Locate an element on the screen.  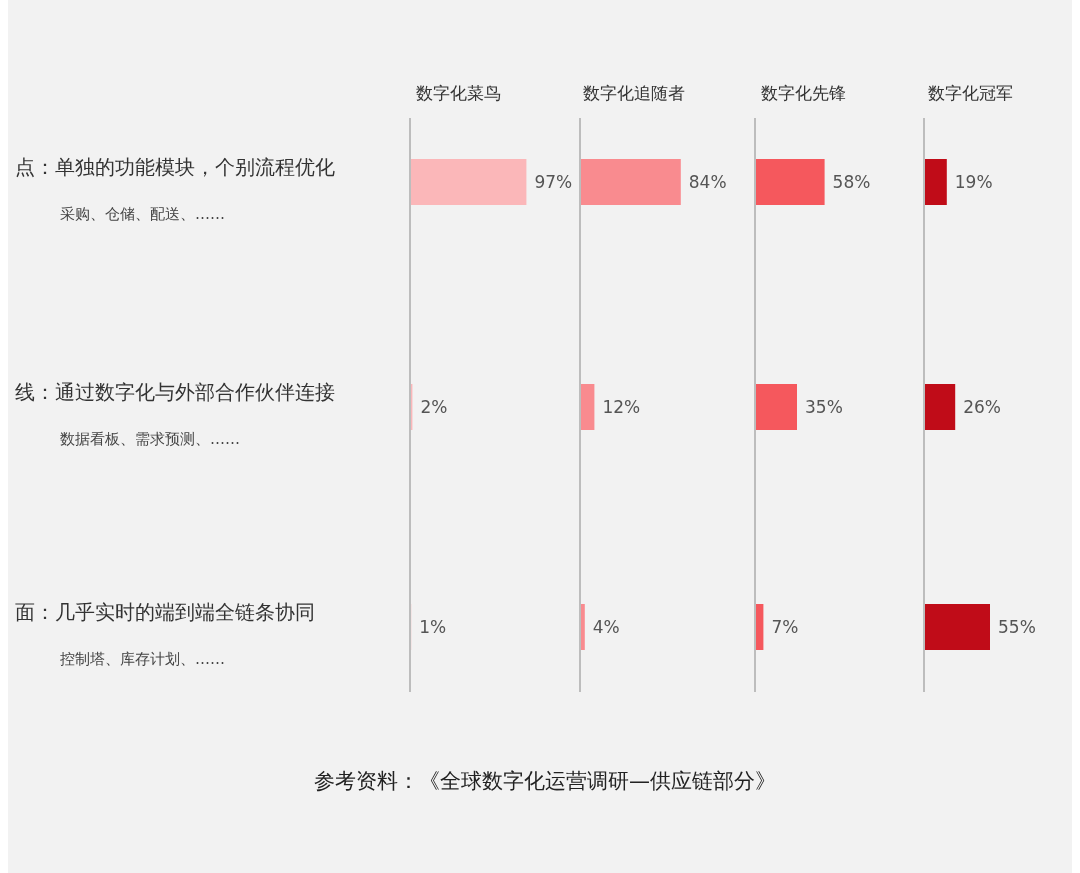
chart-title: 数字化菜鸟 is located at coordinates (458, 93).